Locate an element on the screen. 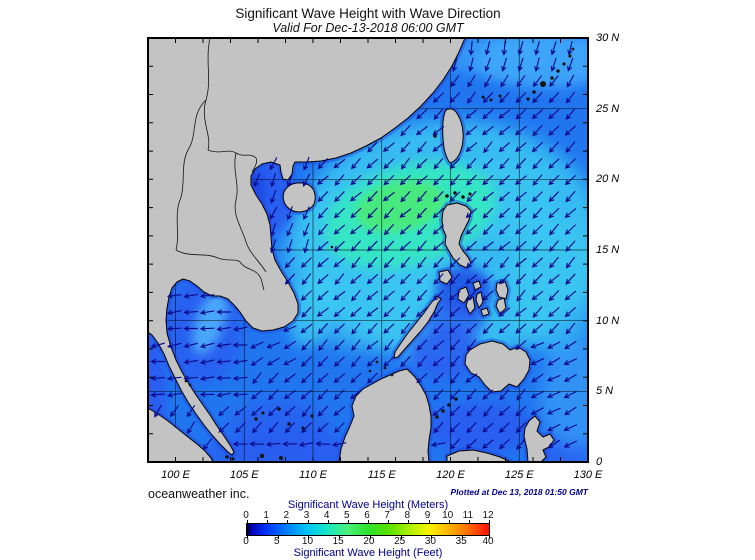  colorbar-gradient is located at coordinates (368, 529).